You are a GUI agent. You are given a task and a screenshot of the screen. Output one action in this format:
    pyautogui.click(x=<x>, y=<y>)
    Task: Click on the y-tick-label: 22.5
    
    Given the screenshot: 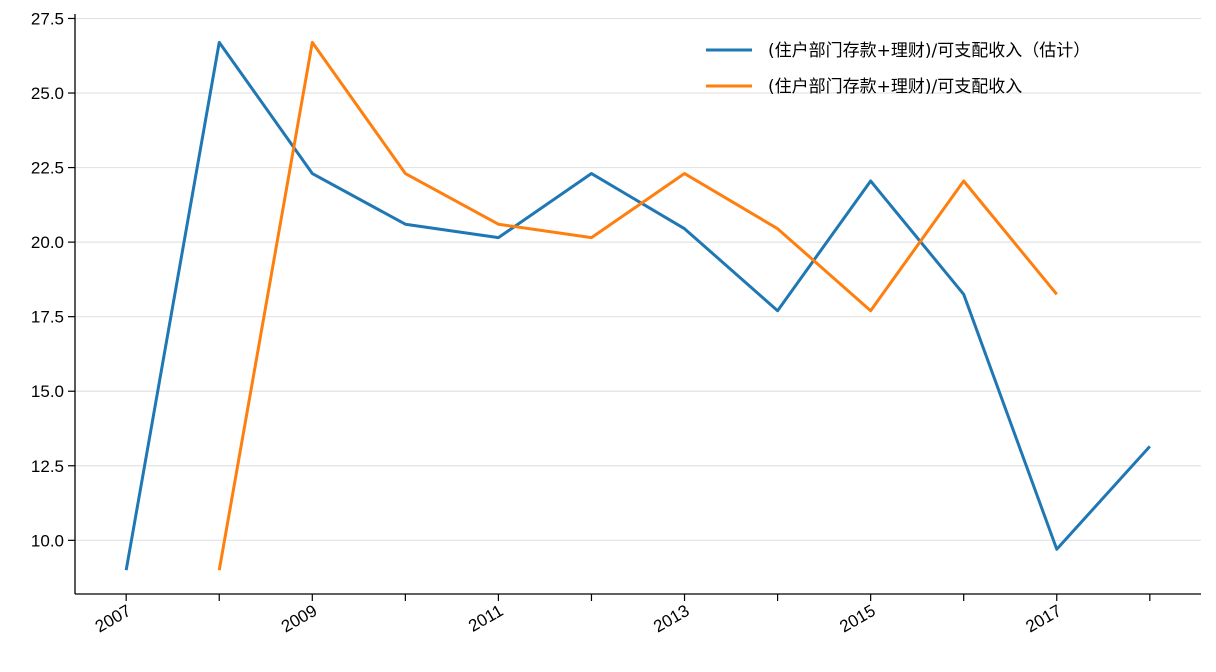 What is the action you would take?
    pyautogui.click(x=47, y=168)
    